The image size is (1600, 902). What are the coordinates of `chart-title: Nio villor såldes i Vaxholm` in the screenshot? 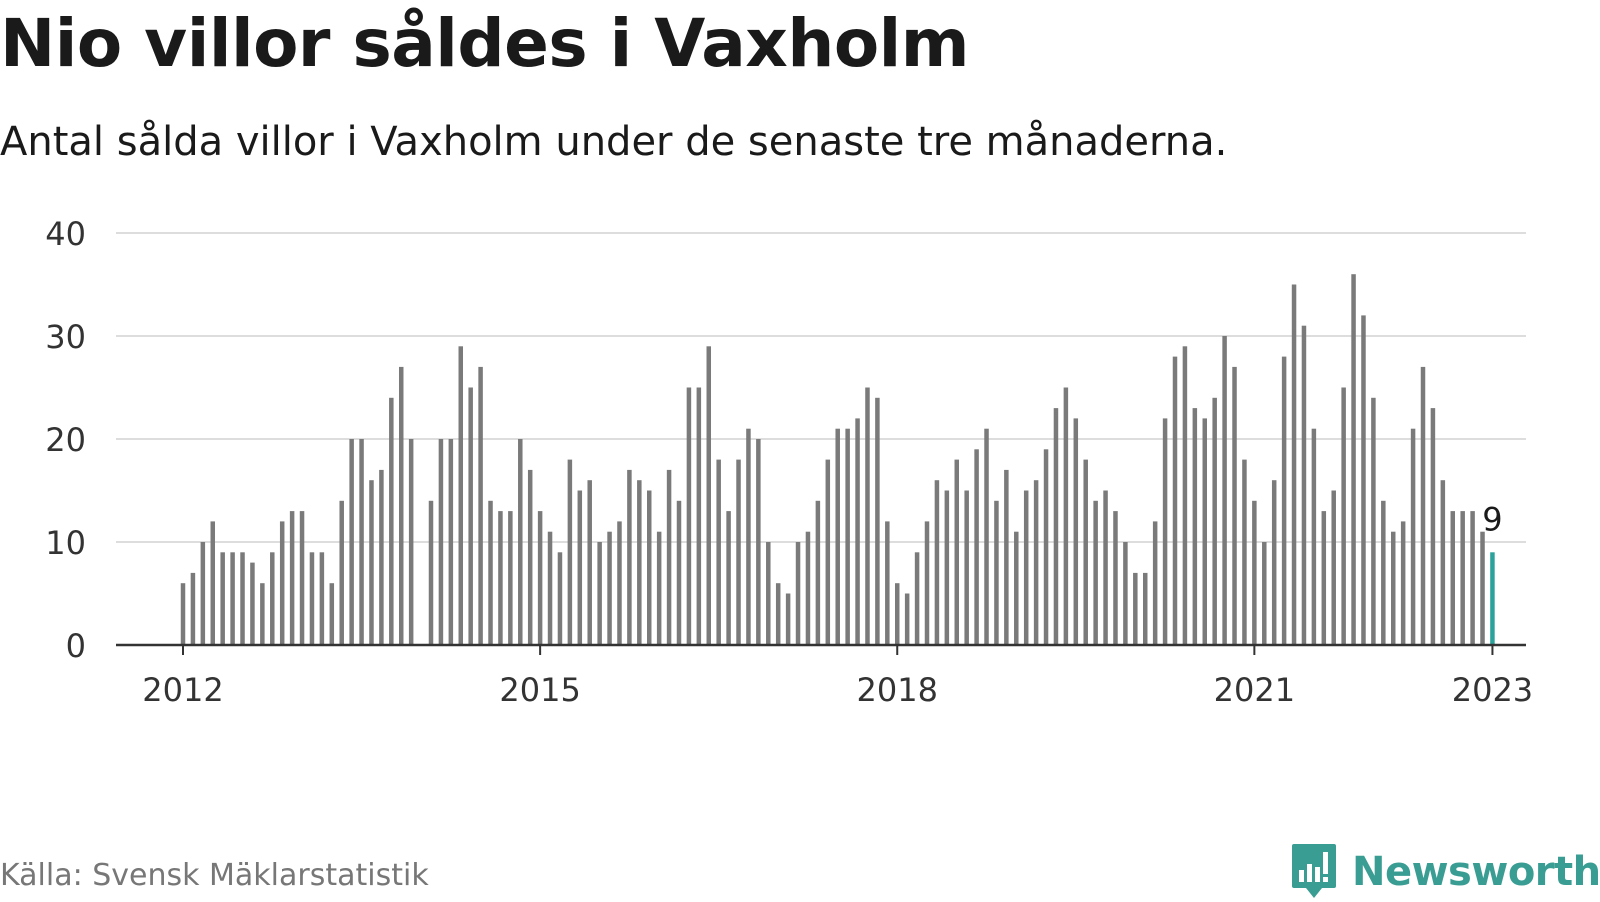 It's located at (485, 43).